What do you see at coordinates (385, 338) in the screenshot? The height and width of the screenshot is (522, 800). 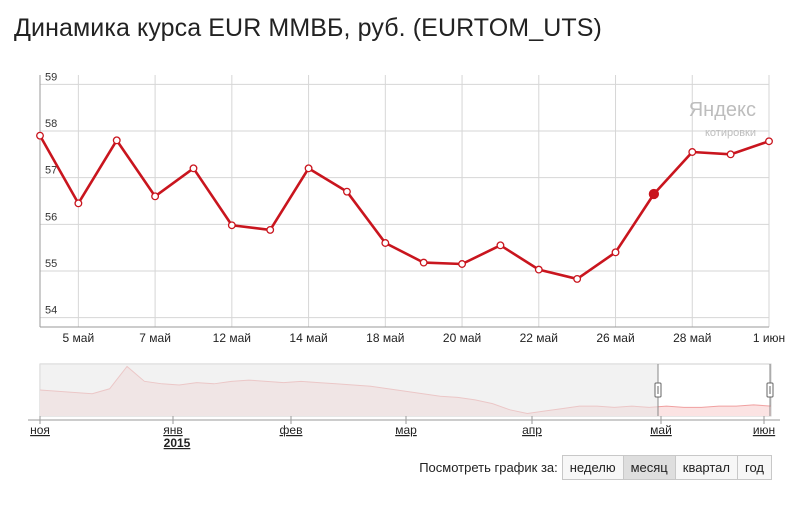 I see `x-tick-label: 18 май` at bounding box center [385, 338].